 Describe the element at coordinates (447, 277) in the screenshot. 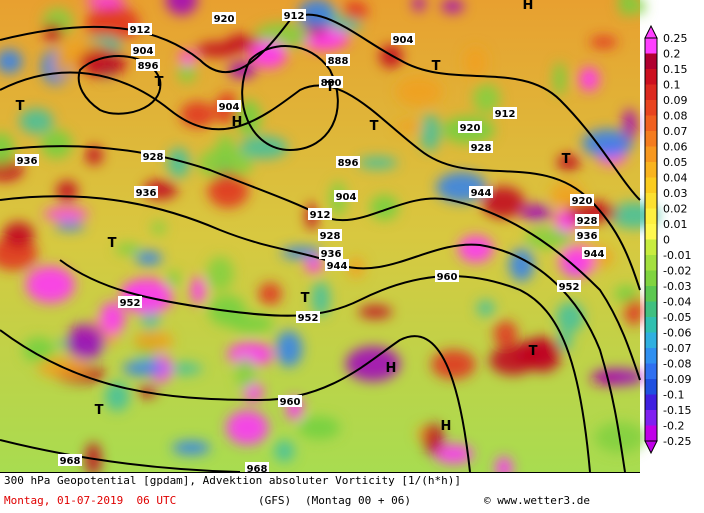

I see `contour-label: 960` at that location.